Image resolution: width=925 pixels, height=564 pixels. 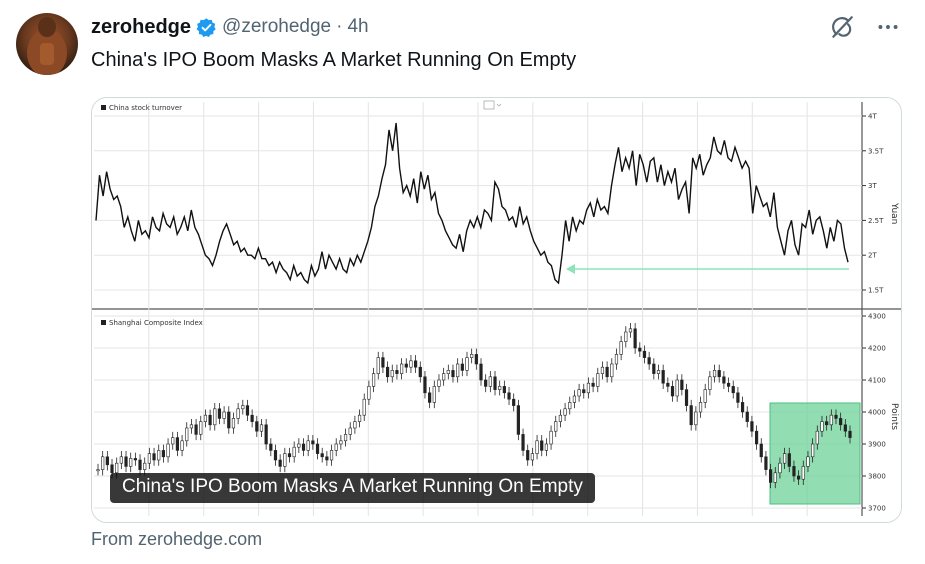 I want to click on y-tick-label: 3700, so click(x=877, y=509).